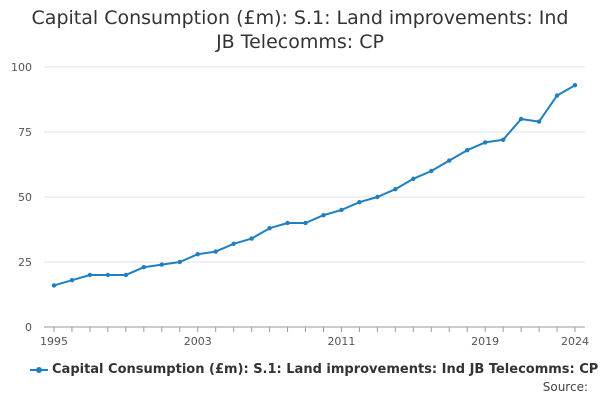 The width and height of the screenshot is (600, 400). I want to click on y-axis: 0 25 50 75 100, so click(21, 197).